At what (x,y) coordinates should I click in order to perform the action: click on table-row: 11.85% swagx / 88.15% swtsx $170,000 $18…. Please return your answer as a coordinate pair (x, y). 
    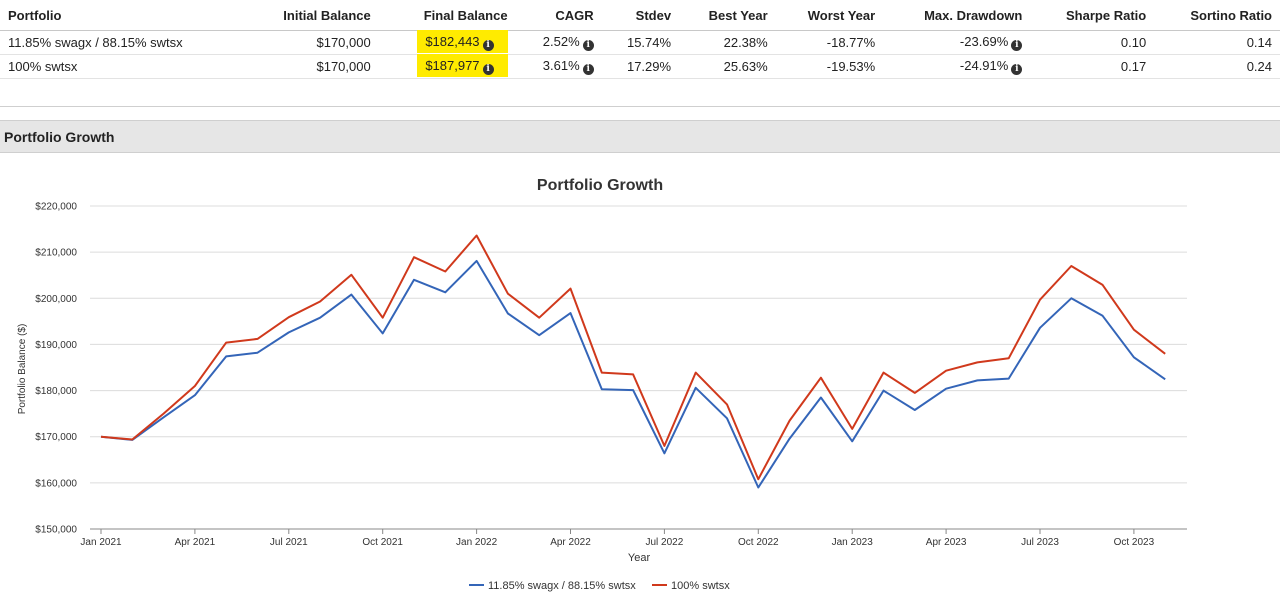
    Looking at the image, I should click on (640, 42).